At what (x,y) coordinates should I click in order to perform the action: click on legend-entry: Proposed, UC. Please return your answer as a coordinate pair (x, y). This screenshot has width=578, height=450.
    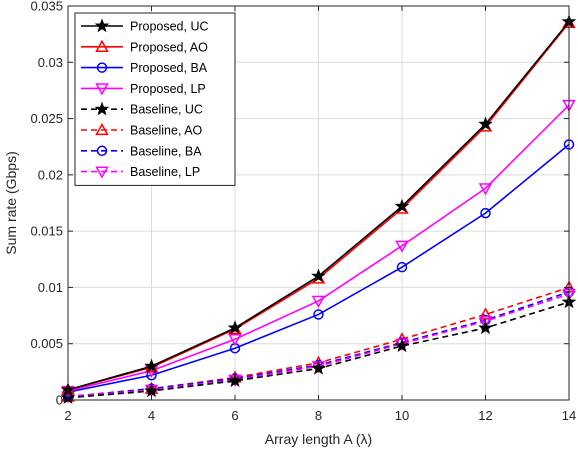
    Looking at the image, I should click on (145, 26).